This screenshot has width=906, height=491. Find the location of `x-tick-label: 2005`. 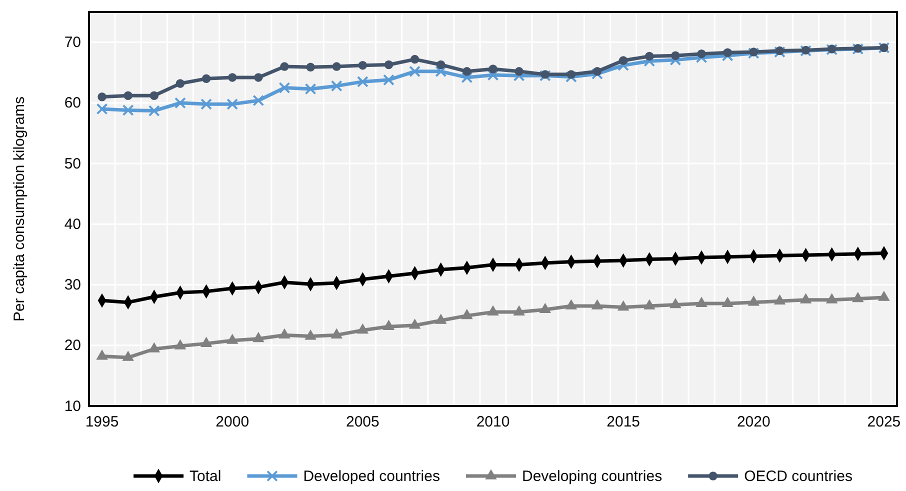

x-tick-label: 2005 is located at coordinates (363, 422).